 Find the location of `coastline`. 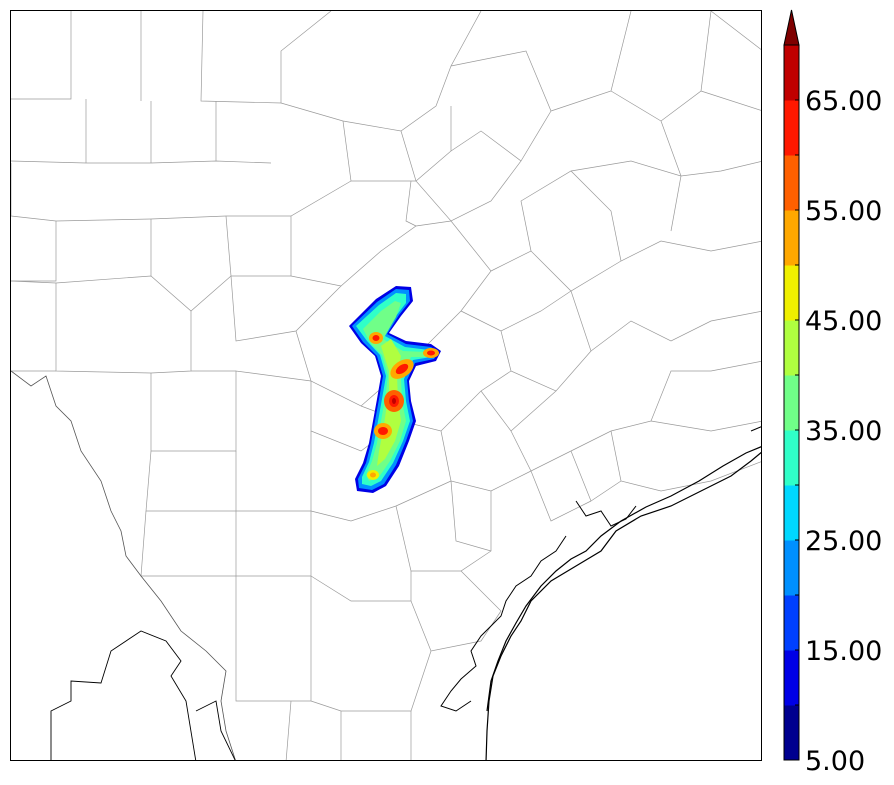

coastline is located at coordinates (623, 605).